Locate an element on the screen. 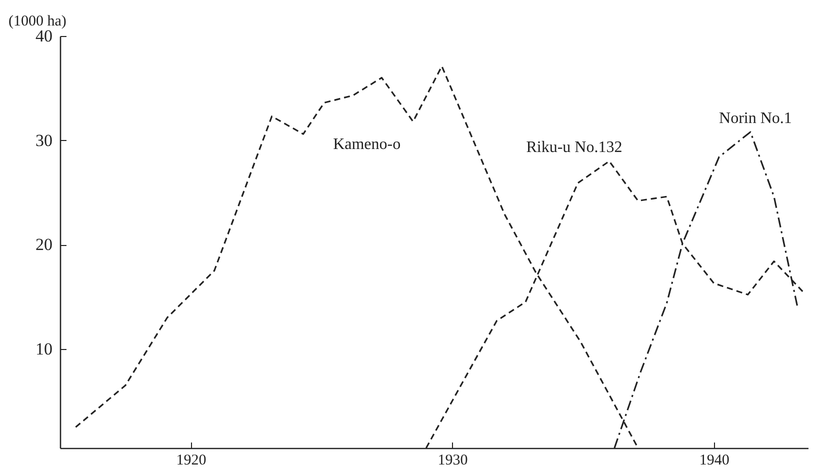  y-tick-label: 30 is located at coordinates (44, 140).